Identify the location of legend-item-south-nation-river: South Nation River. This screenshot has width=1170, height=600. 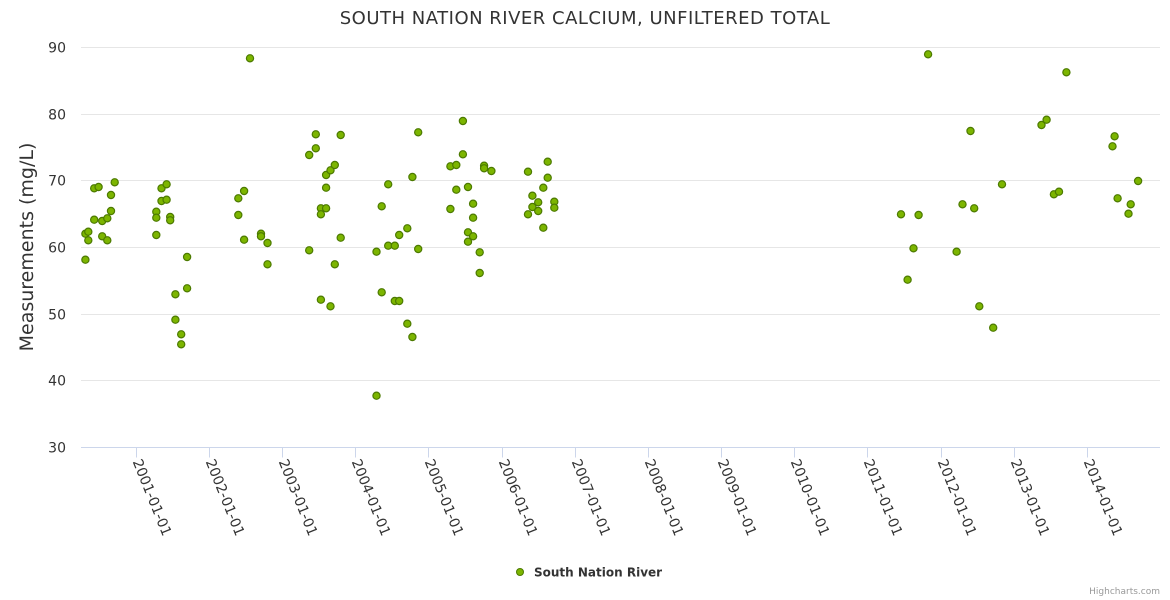
(598, 573).